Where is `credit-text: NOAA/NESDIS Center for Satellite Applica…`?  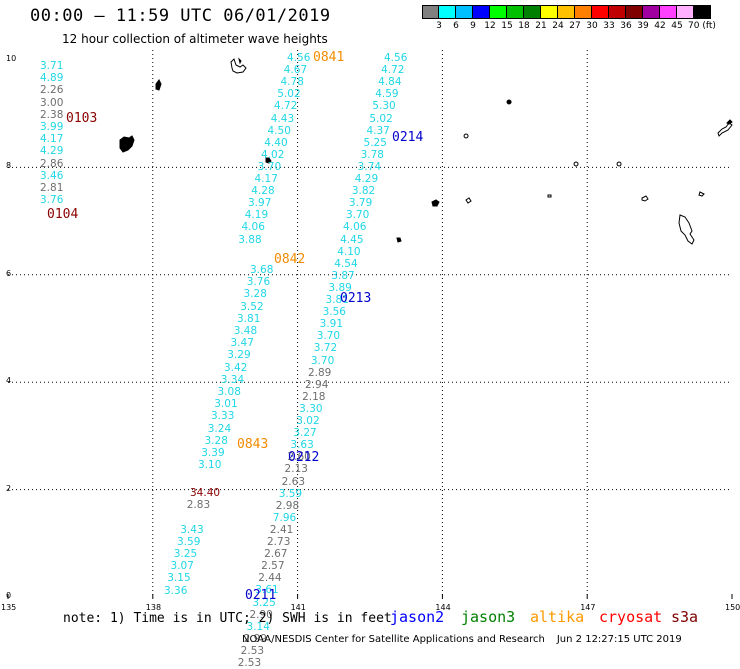 credit-text: NOAA/NESDIS Center for Satellite Applica… is located at coordinates (393, 639).